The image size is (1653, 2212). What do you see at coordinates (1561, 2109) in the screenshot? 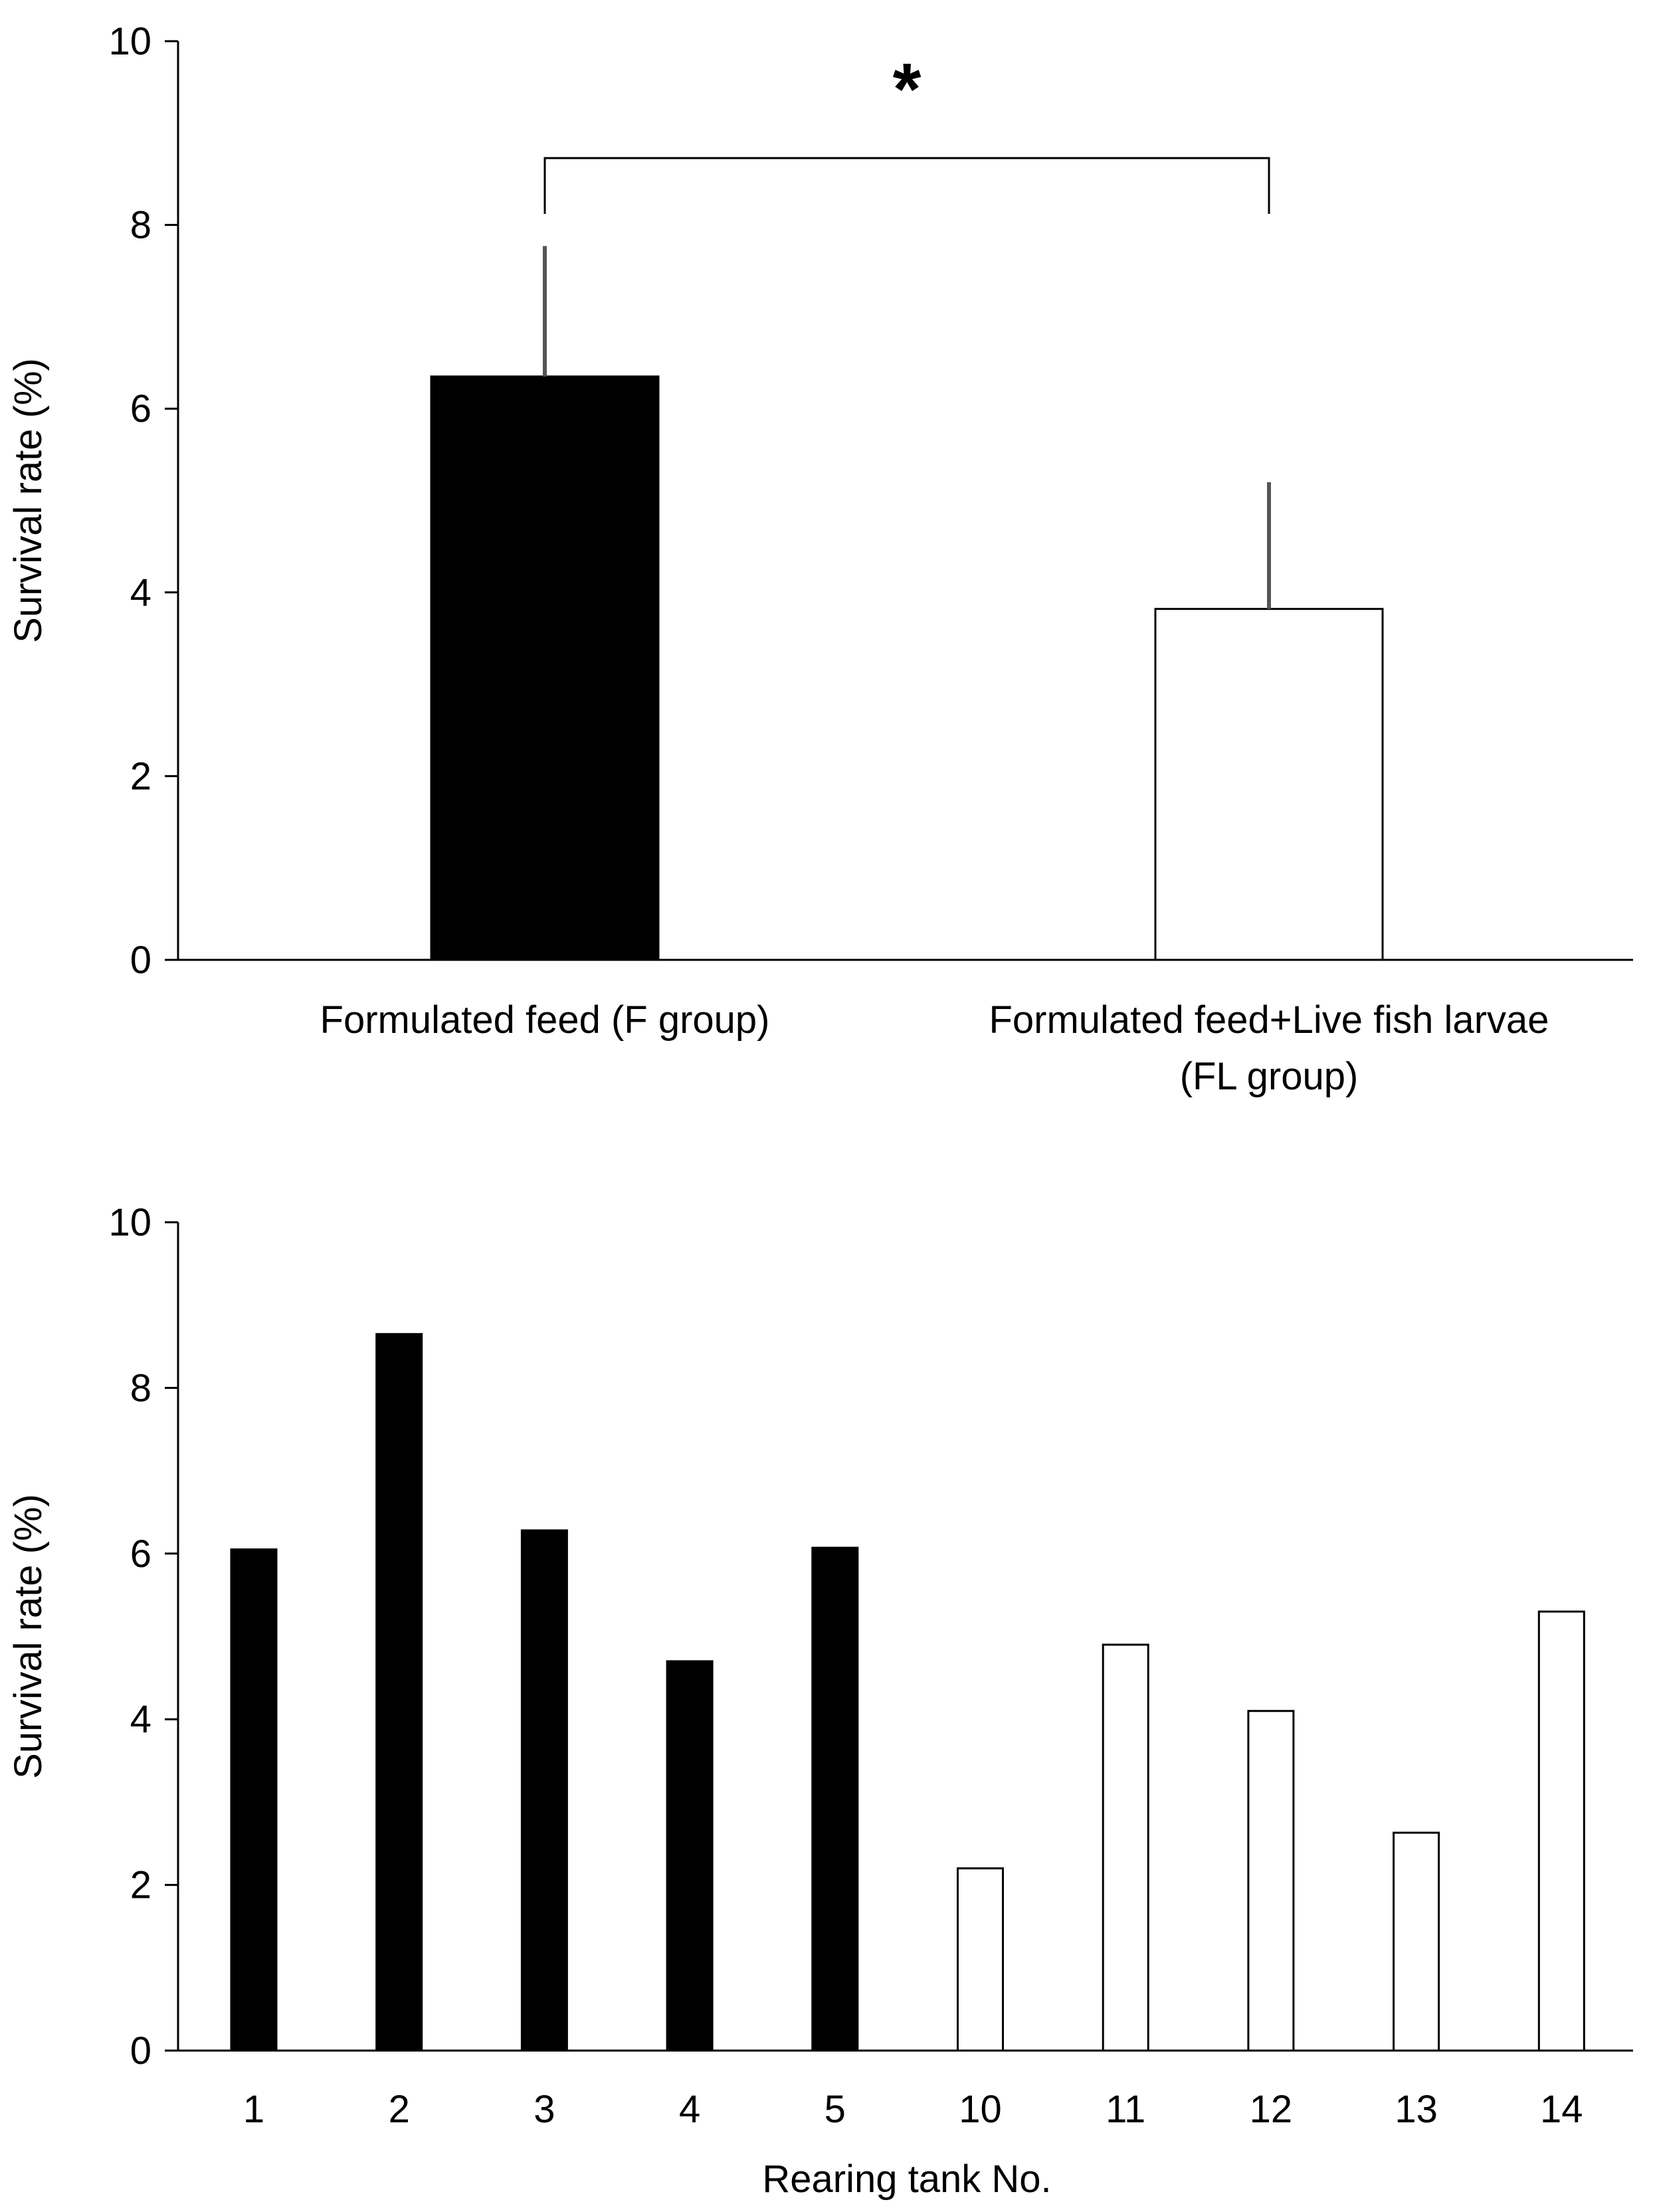
I see `x-tick-label: 14` at bounding box center [1561, 2109].